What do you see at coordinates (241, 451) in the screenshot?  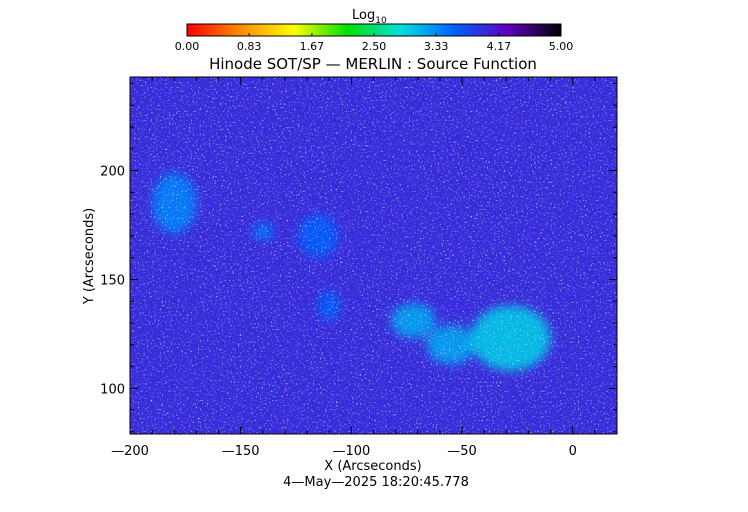 I see `x-tick-label: —150` at bounding box center [241, 451].